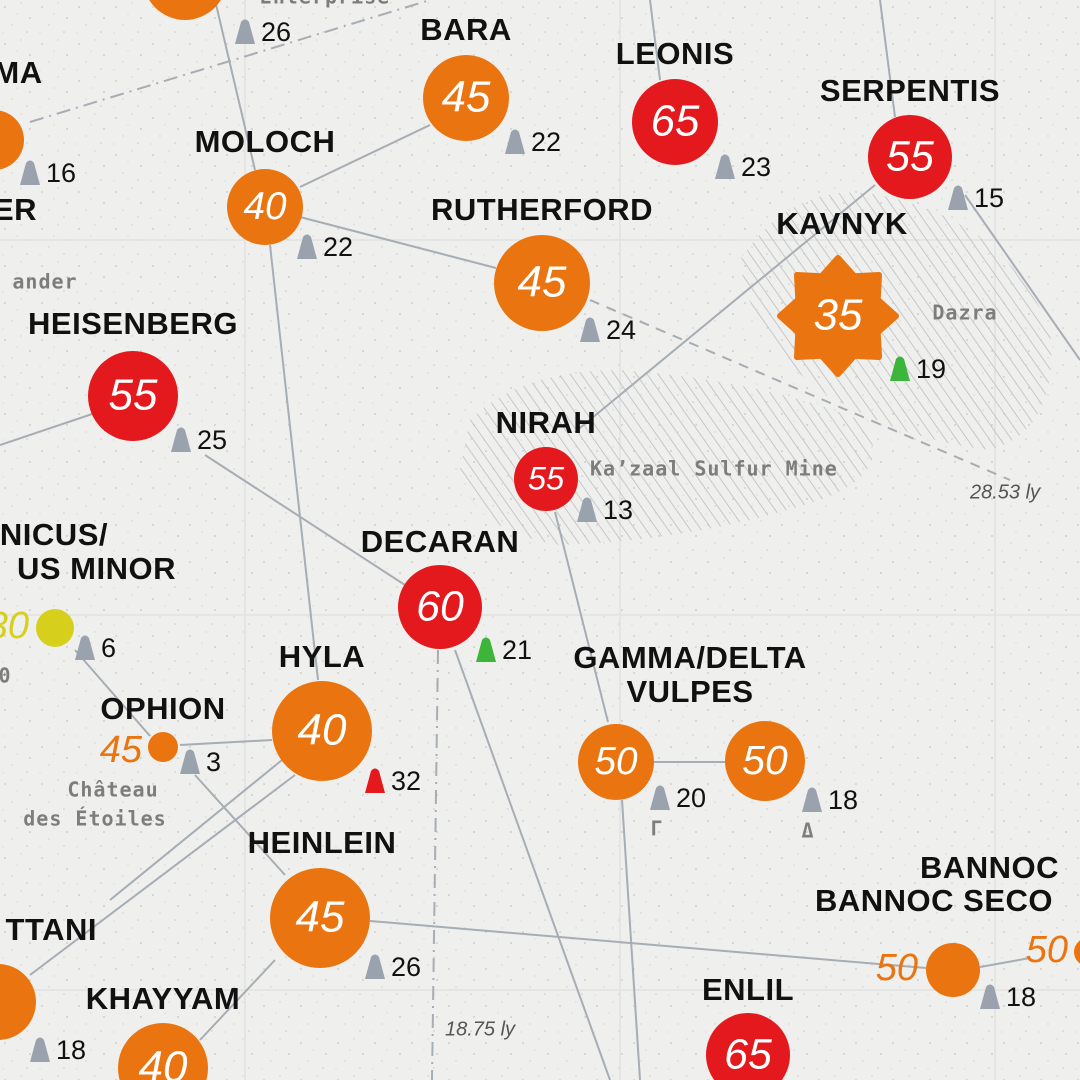 The height and width of the screenshot is (1080, 1080). What do you see at coordinates (689, 691) in the screenshot?
I see `system-name: VULPES` at bounding box center [689, 691].